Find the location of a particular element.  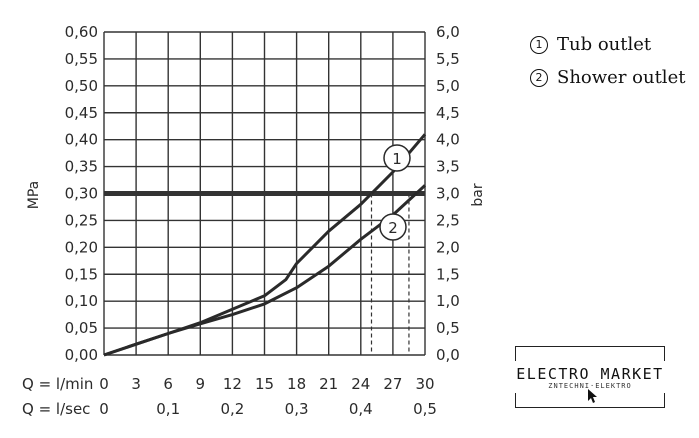

y-tick-left: 0,50 is located at coordinates (81, 86).